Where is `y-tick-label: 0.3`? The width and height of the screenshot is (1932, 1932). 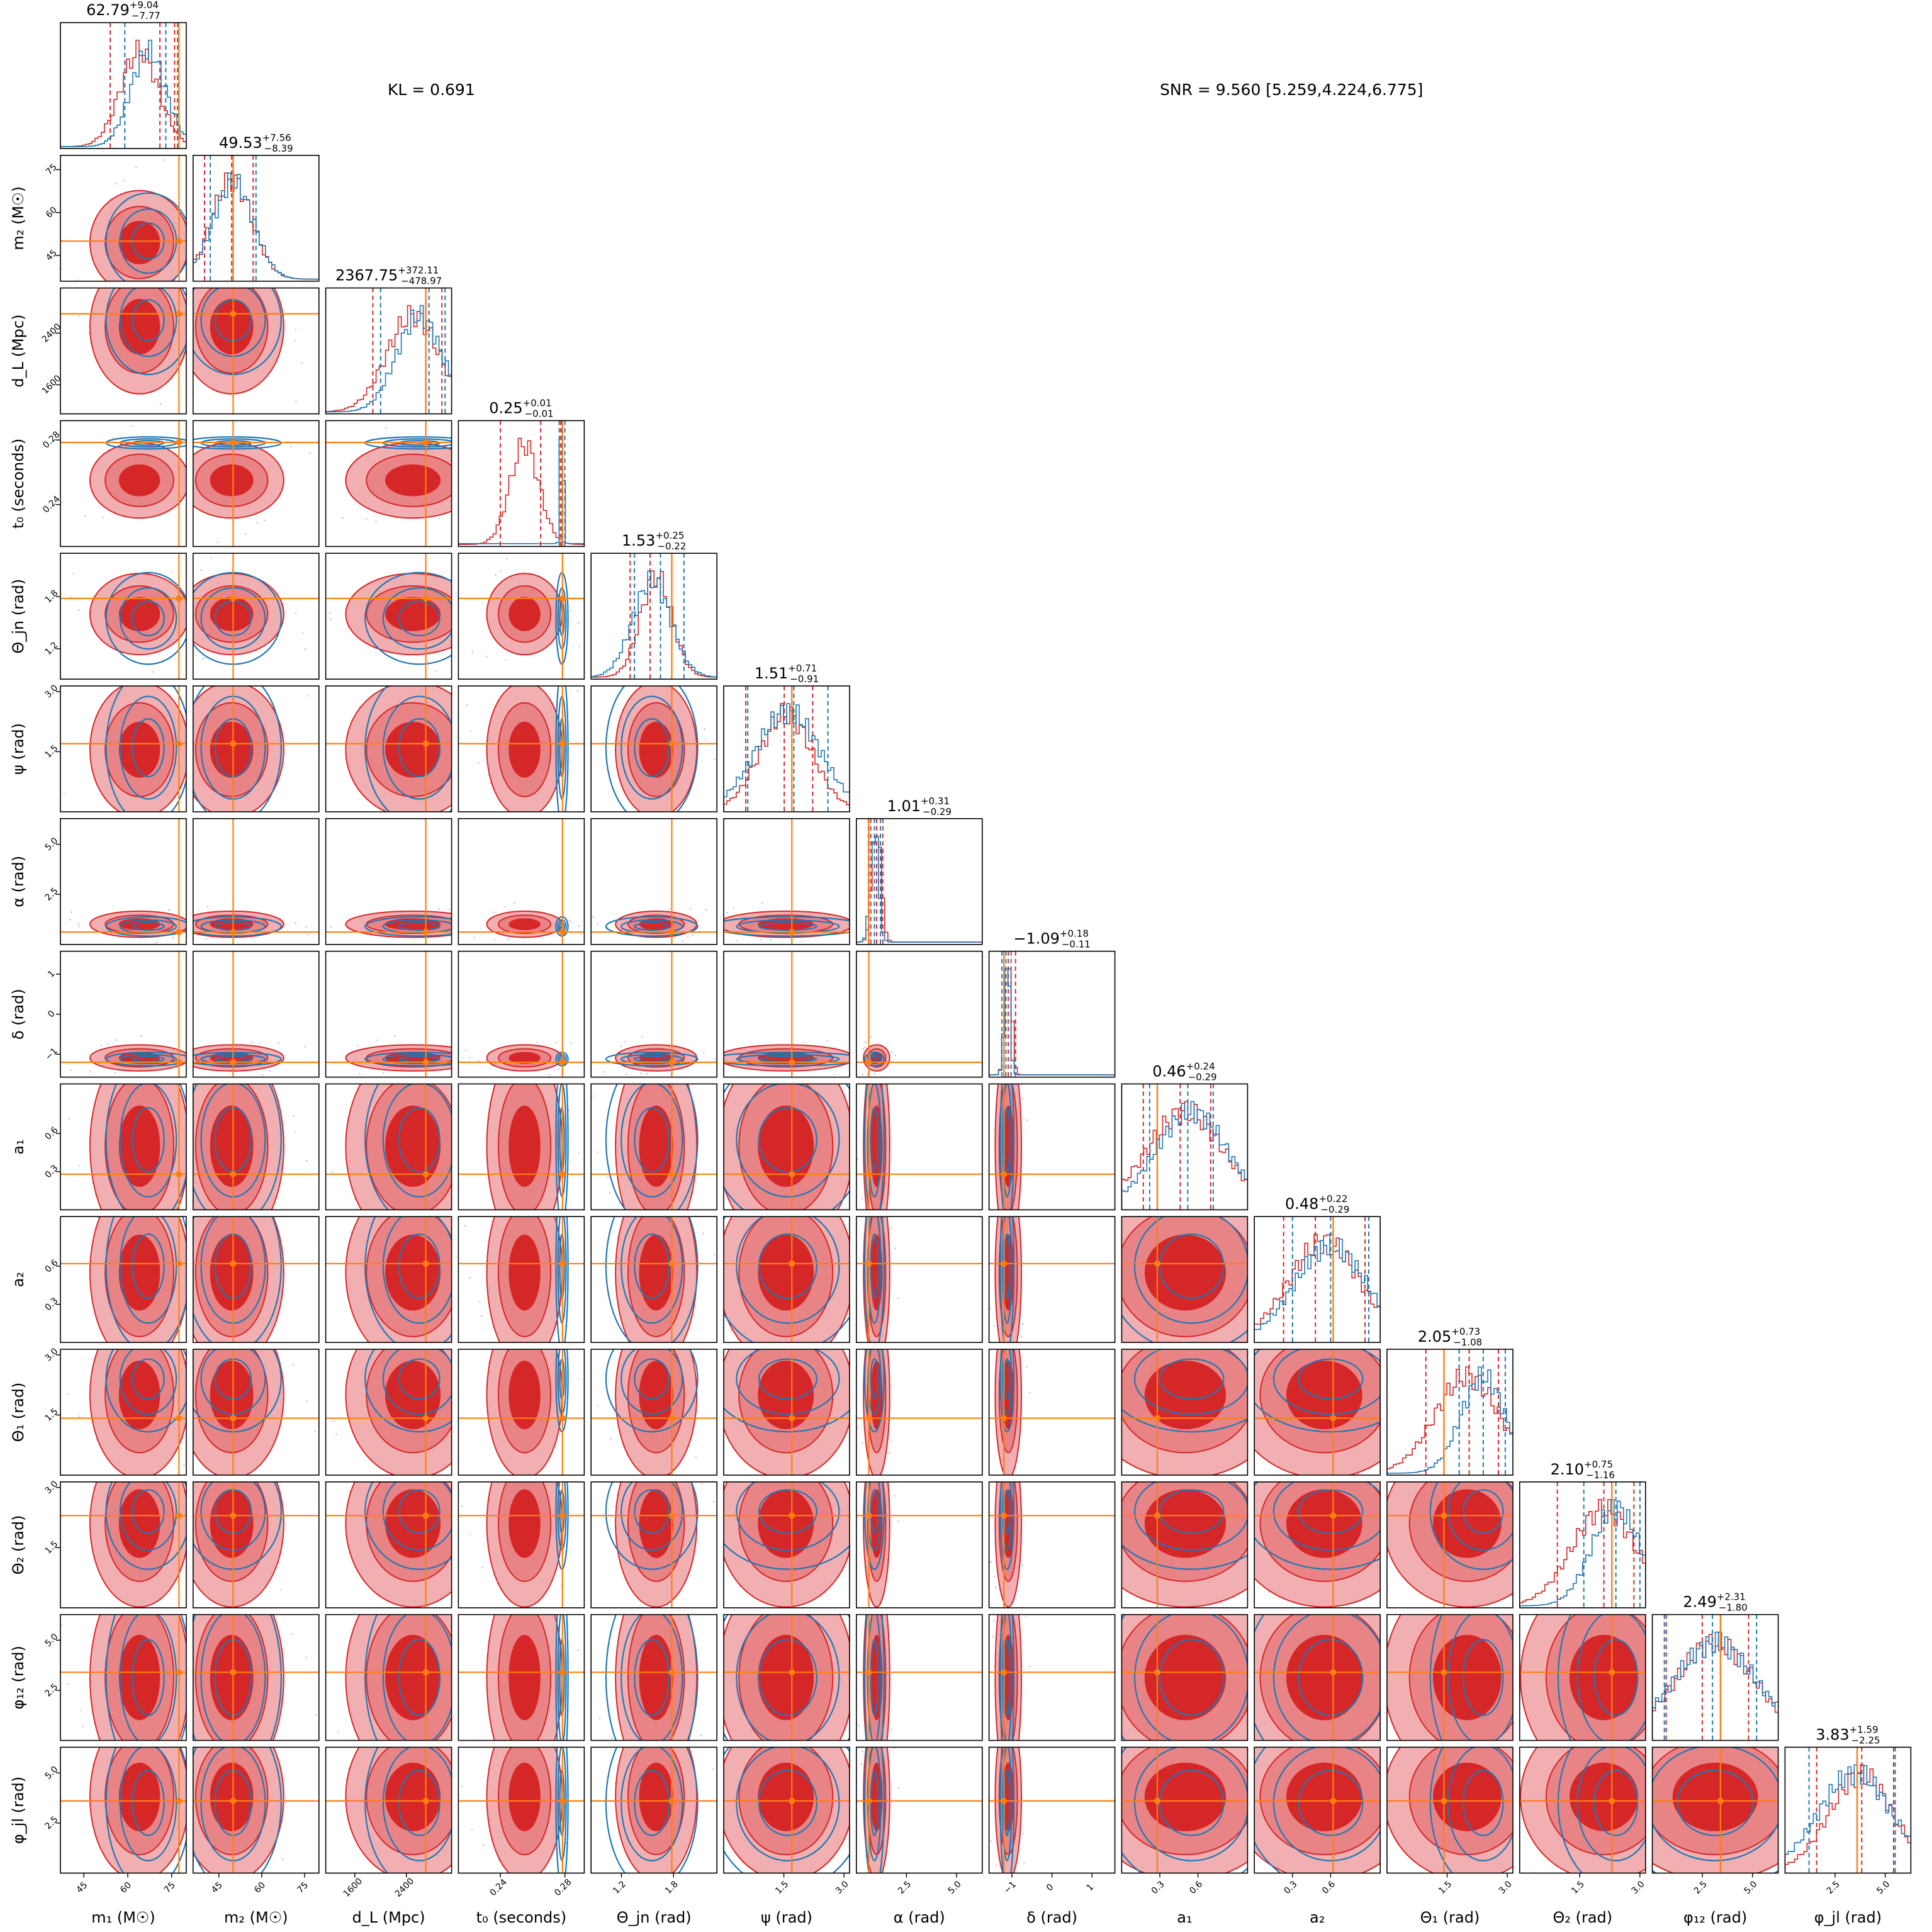 y-tick-label: 0.3 is located at coordinates (51, 1304).